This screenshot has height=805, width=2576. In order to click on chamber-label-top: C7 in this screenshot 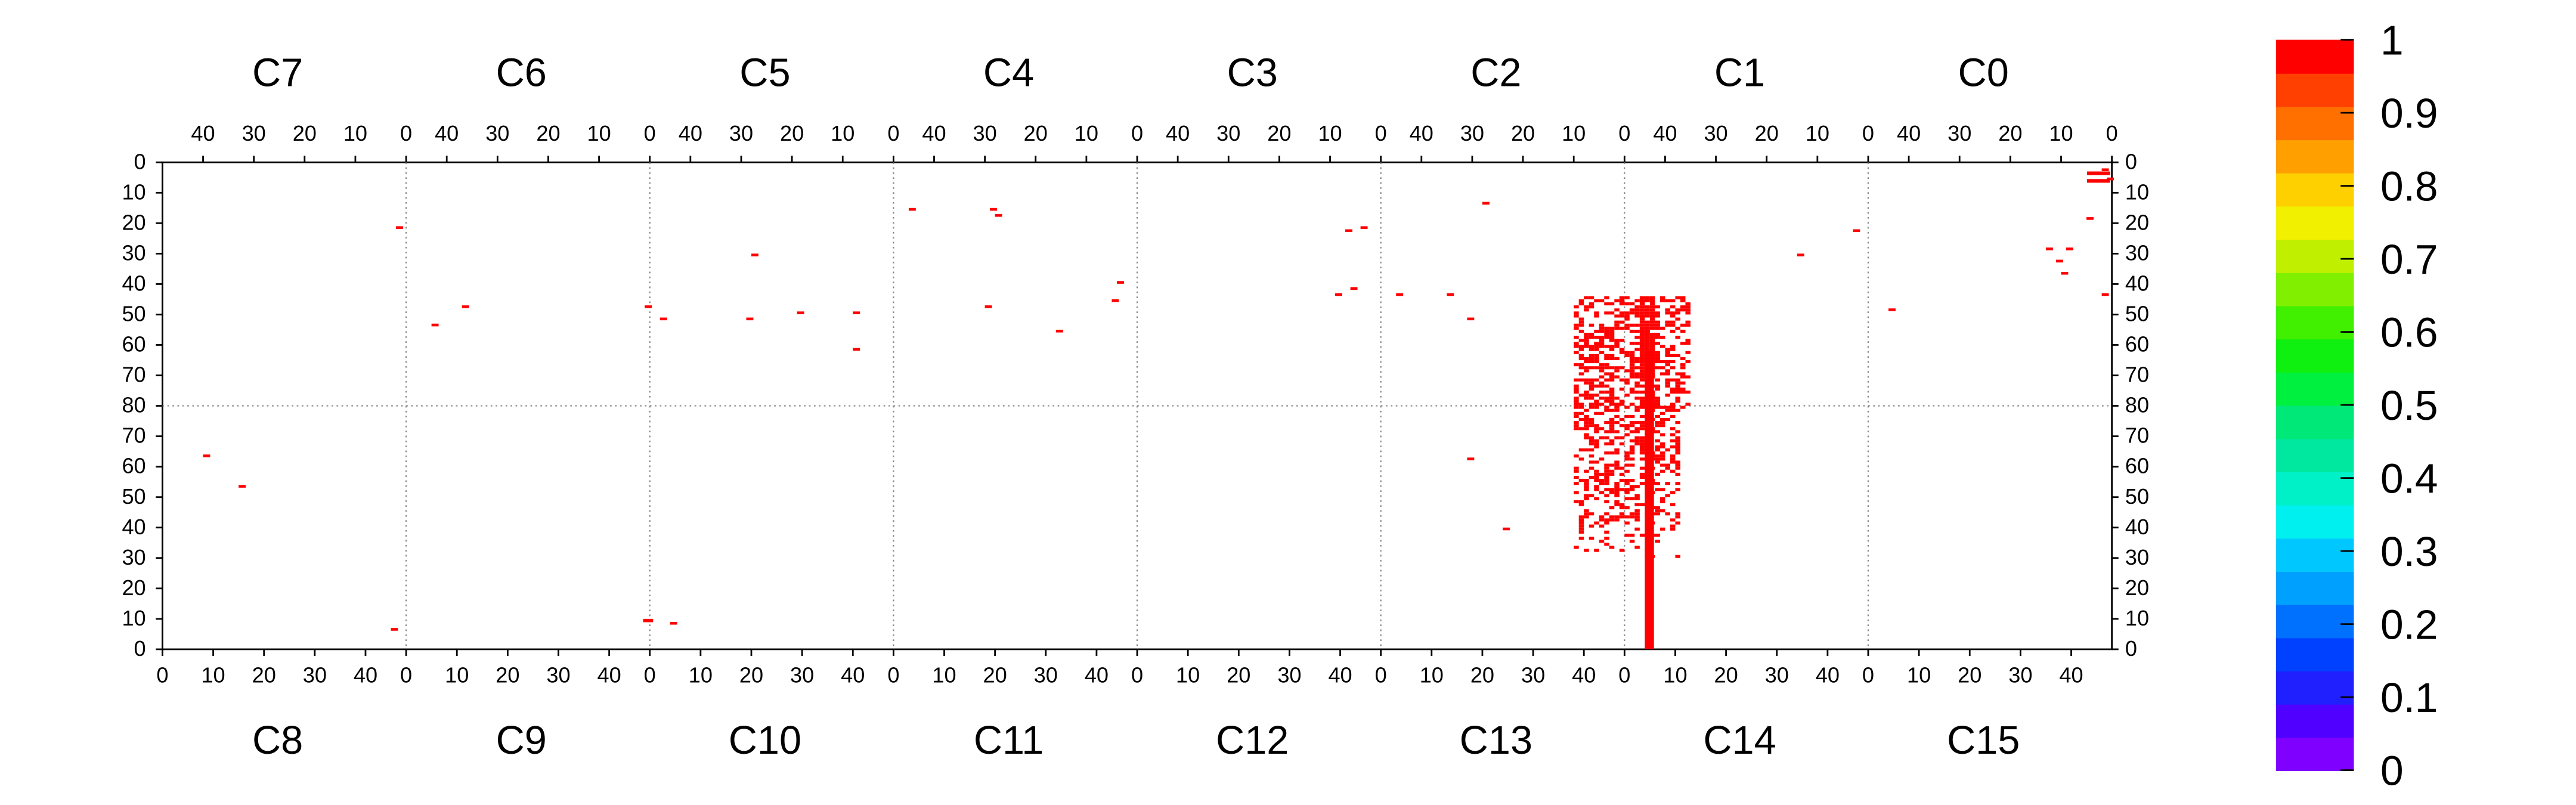, I will do `click(278, 73)`.